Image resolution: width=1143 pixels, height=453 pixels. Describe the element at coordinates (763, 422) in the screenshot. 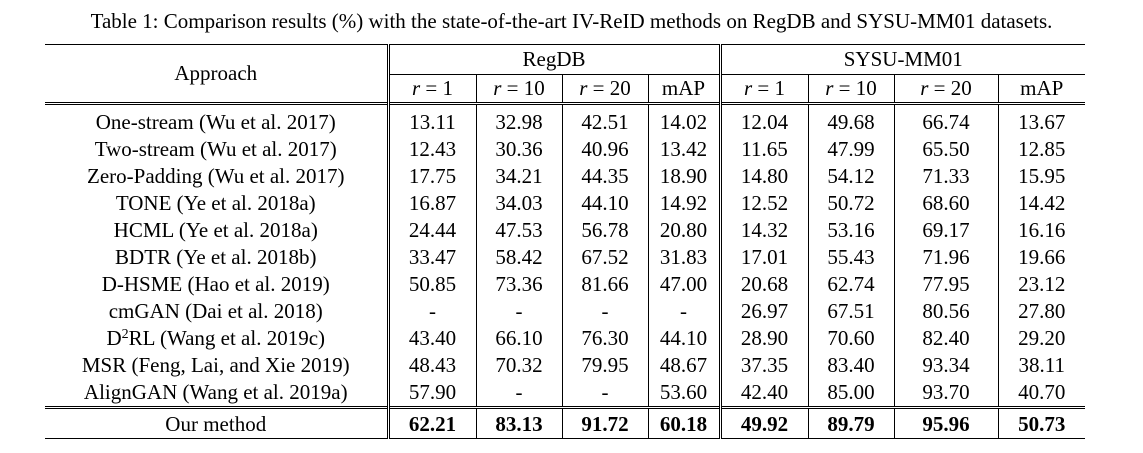

I see `value-cell: 49.92` at that location.